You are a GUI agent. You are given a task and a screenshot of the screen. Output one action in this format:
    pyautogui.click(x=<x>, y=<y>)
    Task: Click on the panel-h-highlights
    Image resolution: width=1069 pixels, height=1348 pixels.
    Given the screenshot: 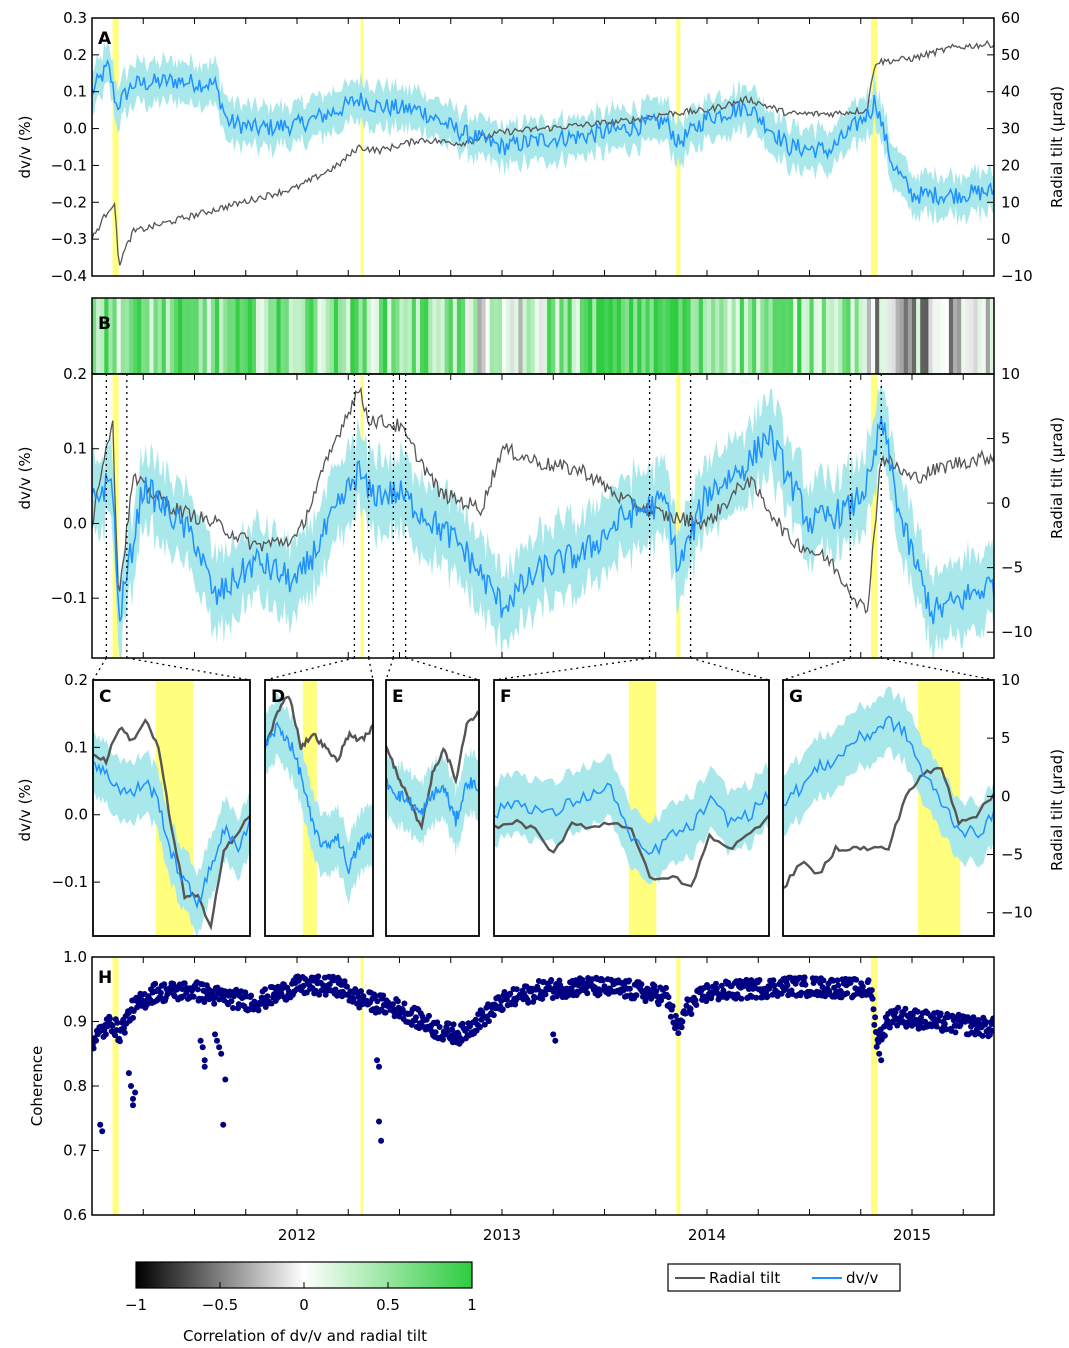 What is the action you would take?
    pyautogui.click(x=495, y=1086)
    